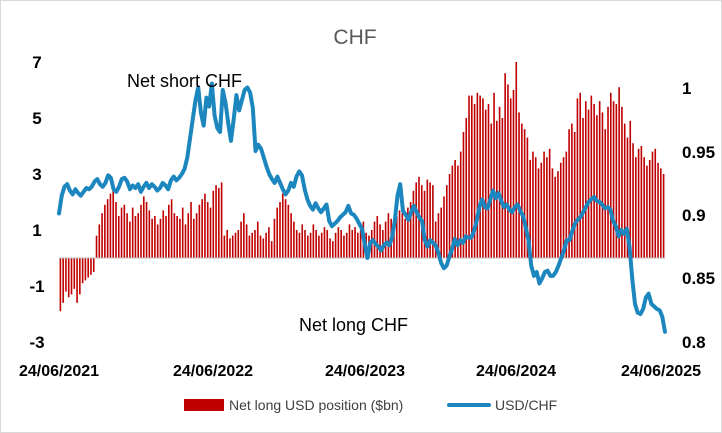 The image size is (722, 433). What do you see at coordinates (698, 215) in the screenshot?
I see `y-right-ticks: 1 0.95 0.9 0.85 0.8` at bounding box center [698, 215].